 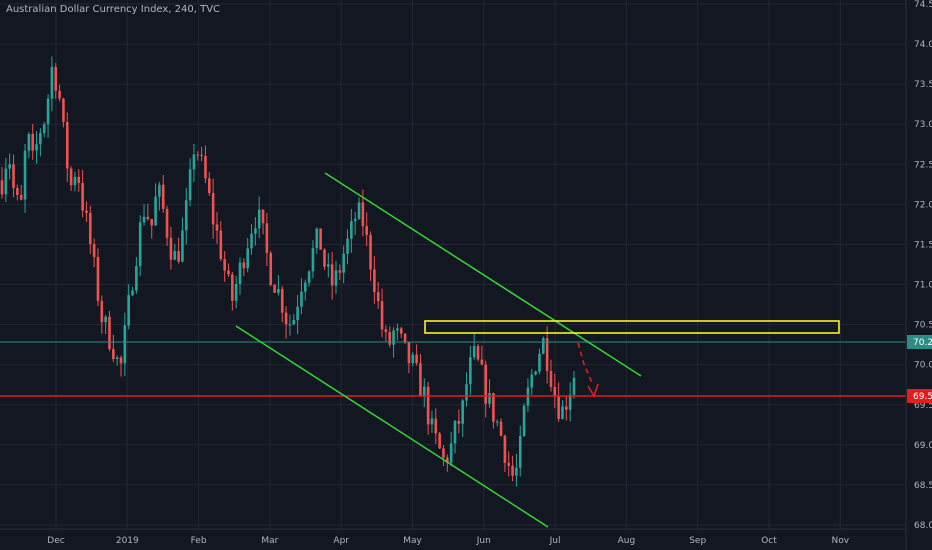 I want to click on channel-lower-line, so click(x=392, y=426).